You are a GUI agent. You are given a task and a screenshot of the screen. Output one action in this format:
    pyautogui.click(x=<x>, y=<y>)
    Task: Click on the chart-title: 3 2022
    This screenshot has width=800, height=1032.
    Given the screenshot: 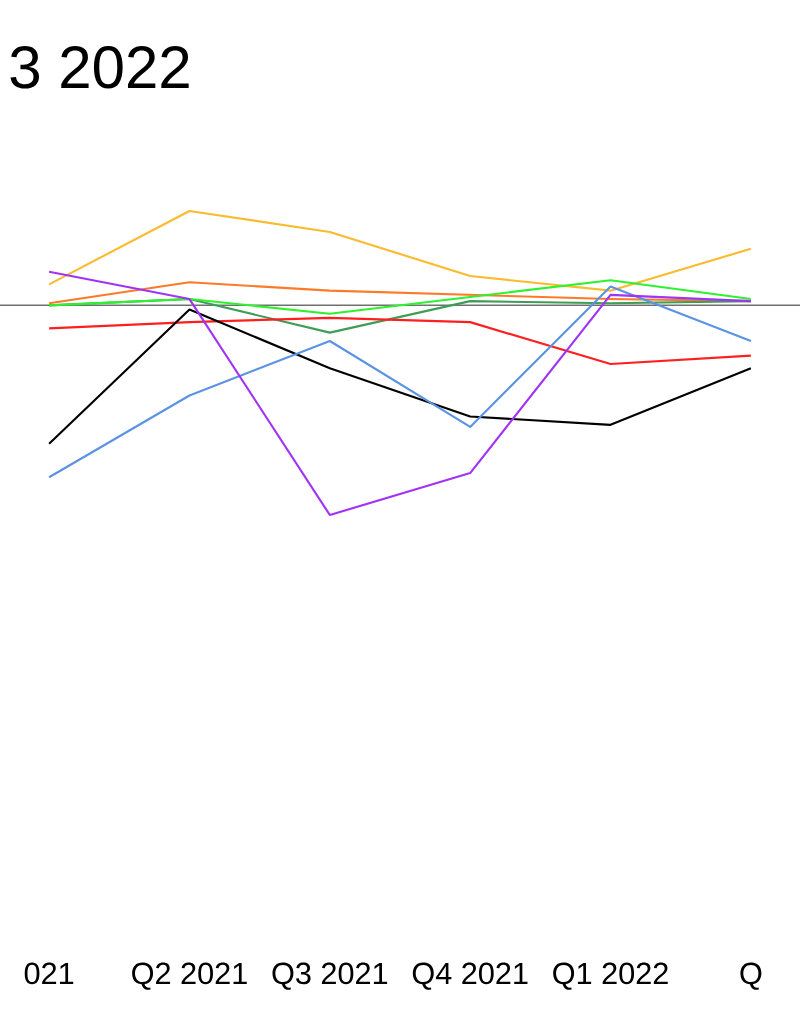 What is the action you would take?
    pyautogui.click(x=99, y=67)
    